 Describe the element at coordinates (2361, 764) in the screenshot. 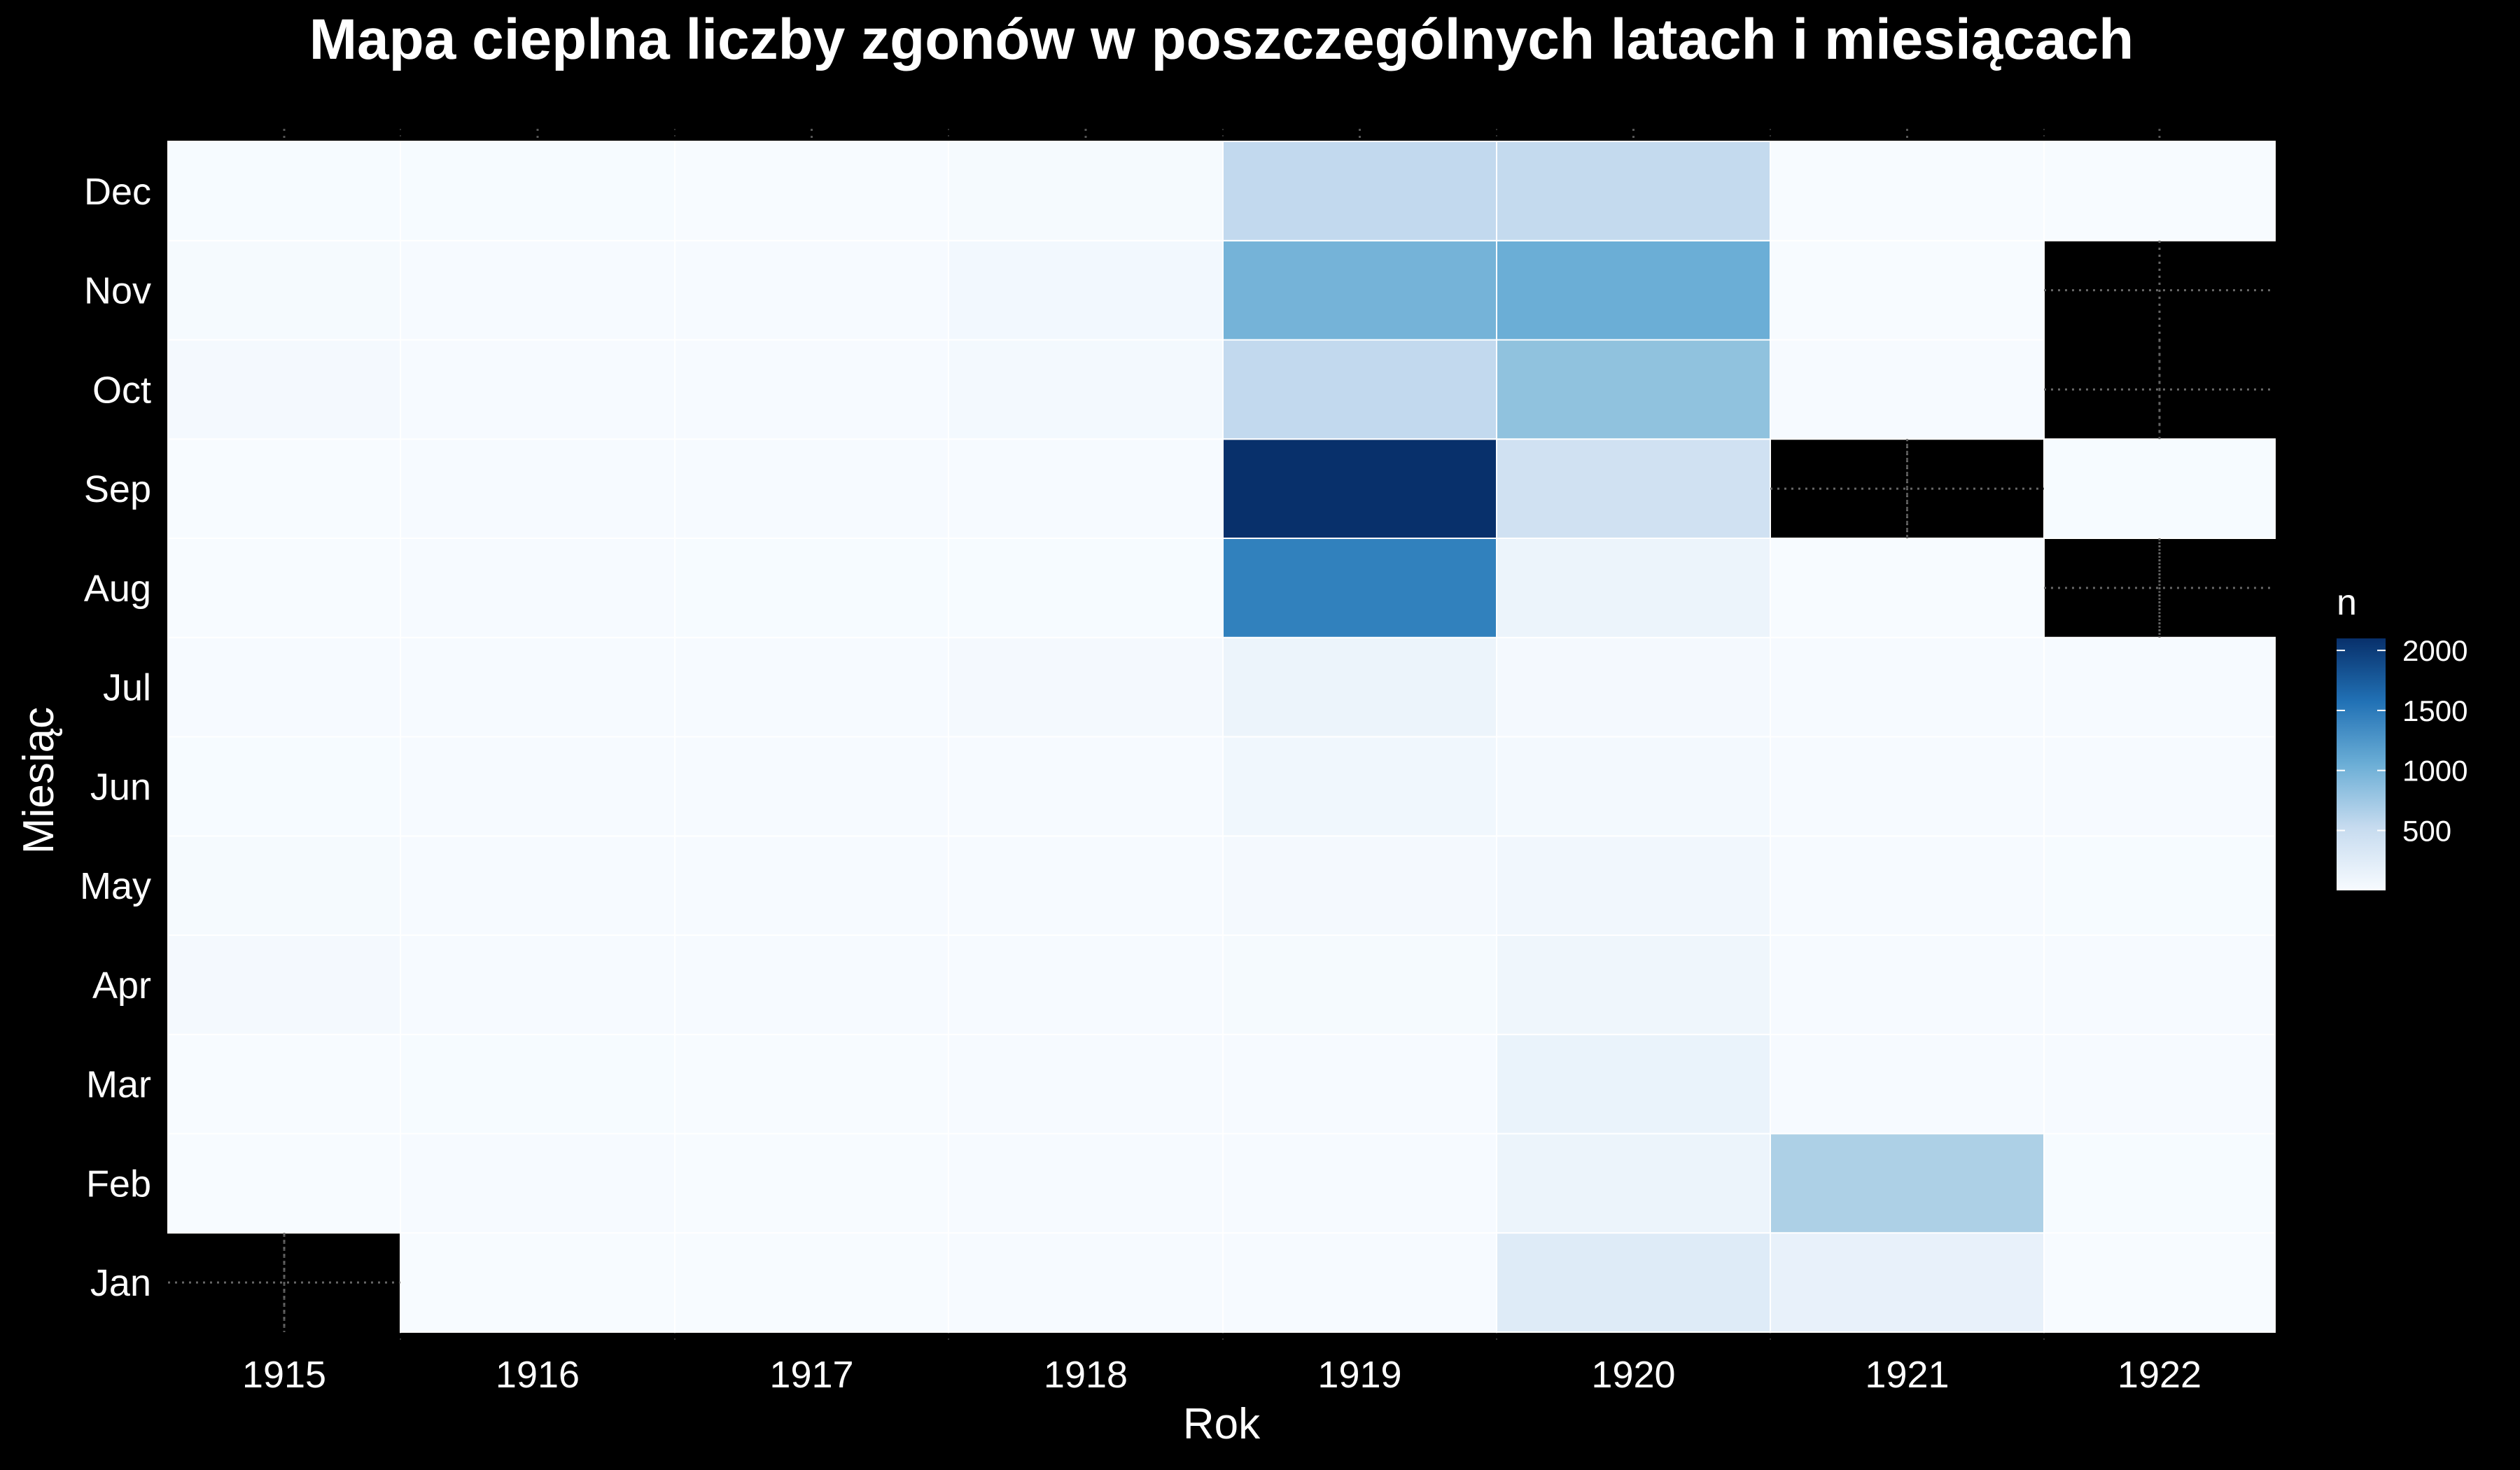

I see `colorbar` at that location.